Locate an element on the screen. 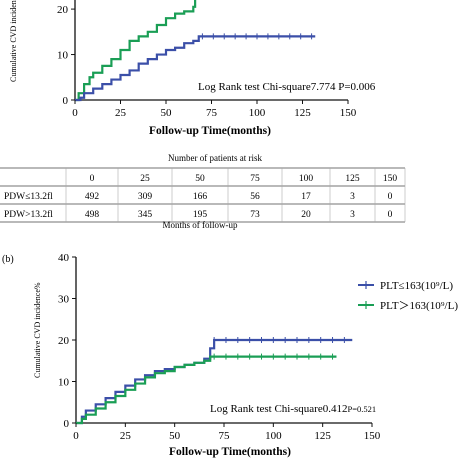 This screenshot has width=474, height=474. chart-b-series-group is located at coordinates (214, 381).